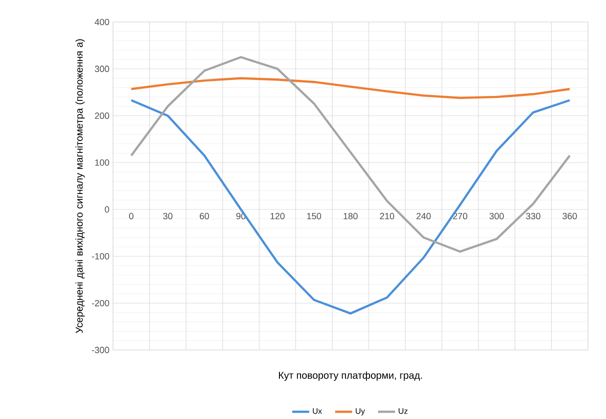 This screenshot has width=606, height=419. What do you see at coordinates (277, 216) in the screenshot?
I see `x-tick-label: 120` at bounding box center [277, 216].